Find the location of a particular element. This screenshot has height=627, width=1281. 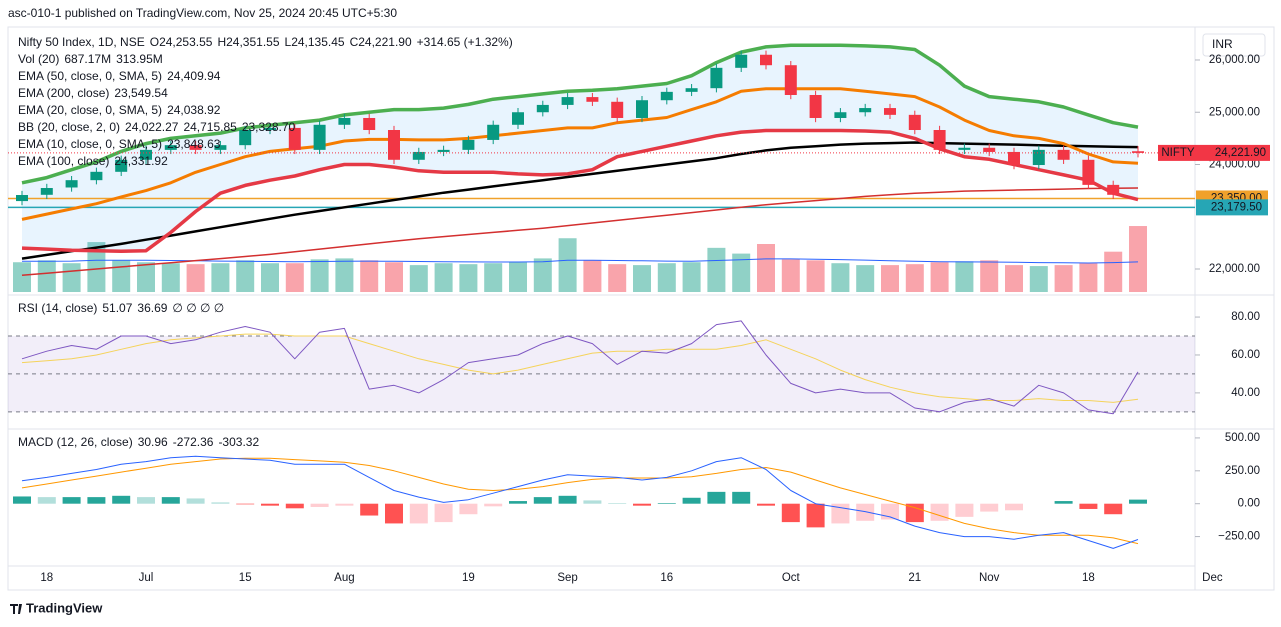

volume-ma-line is located at coordinates (580, 261).